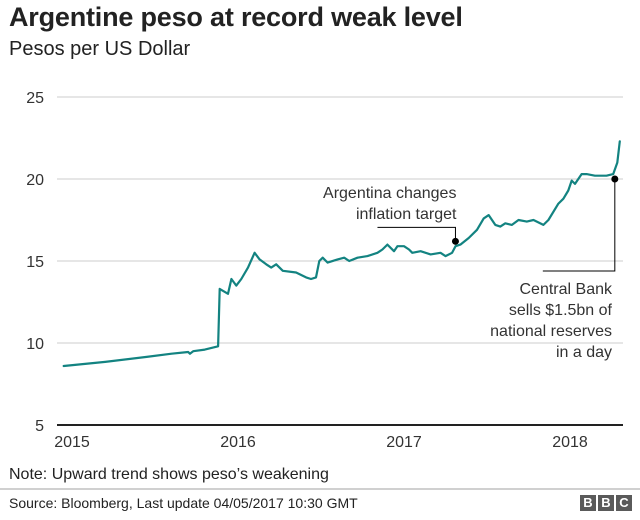 Image resolution: width=640 pixels, height=520 pixels. Describe the element at coordinates (238, 442) in the screenshot. I see `x-tick-label: 2016` at that location.